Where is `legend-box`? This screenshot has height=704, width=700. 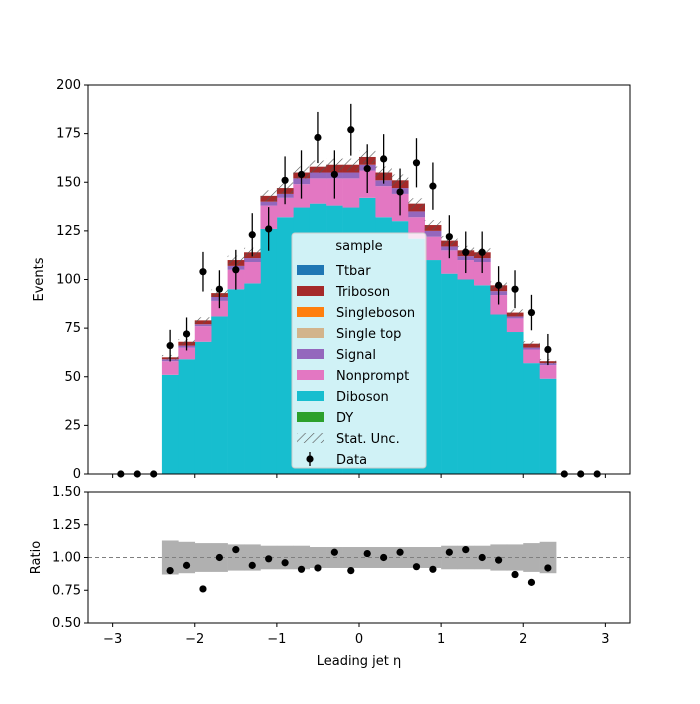
legend-box is located at coordinates (359, 350).